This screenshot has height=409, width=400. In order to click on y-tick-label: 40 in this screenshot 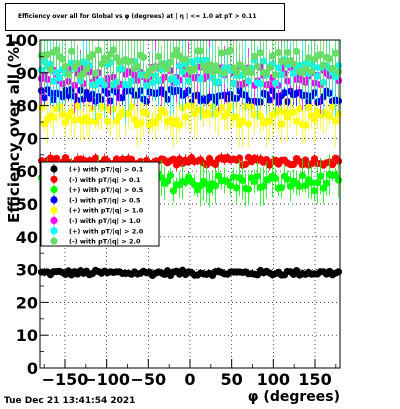, I will do `click(27, 237)`.